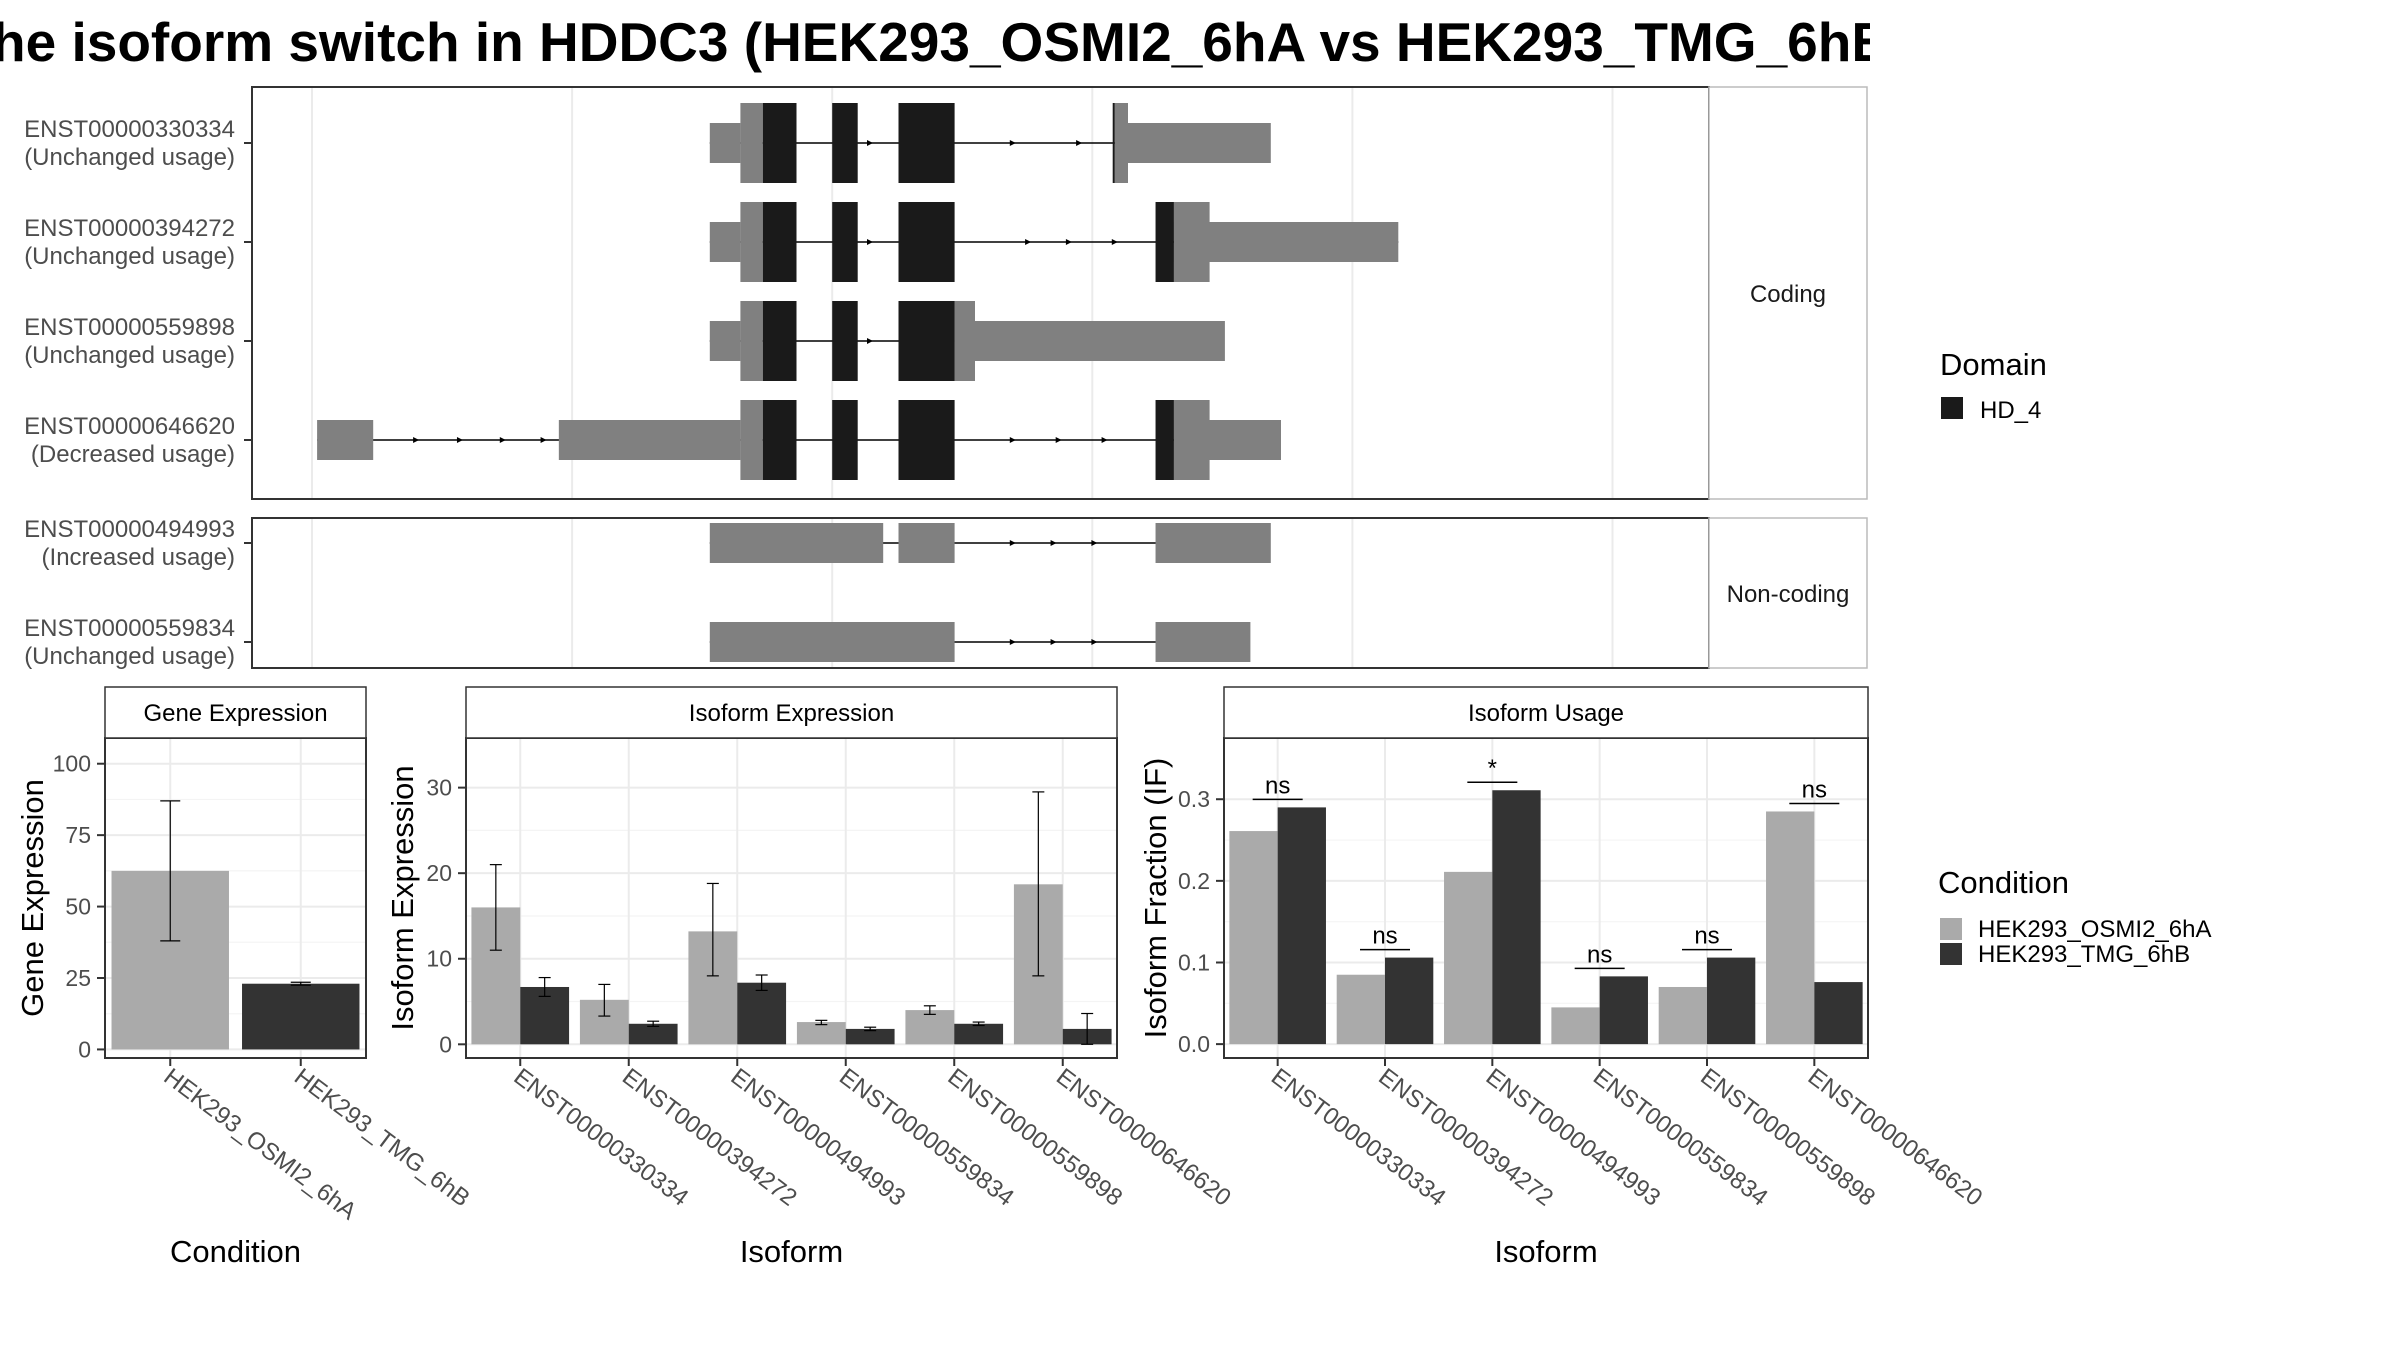  What do you see at coordinates (235, 1251) in the screenshot?
I see `x-axis-title: Condition` at bounding box center [235, 1251].